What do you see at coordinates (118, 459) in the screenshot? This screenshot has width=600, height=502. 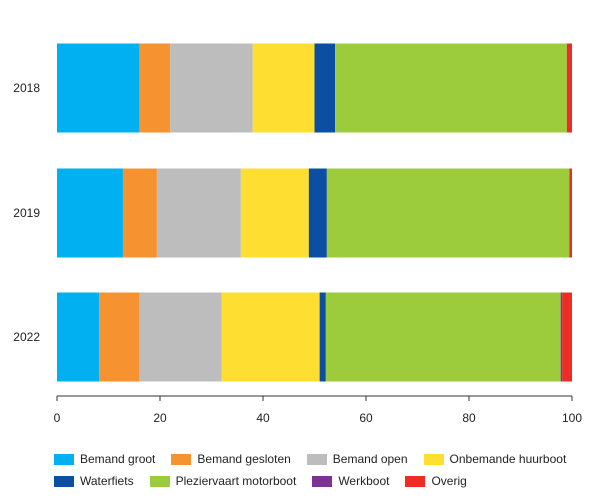 I see `legend-label: Bemand groot` at bounding box center [118, 459].